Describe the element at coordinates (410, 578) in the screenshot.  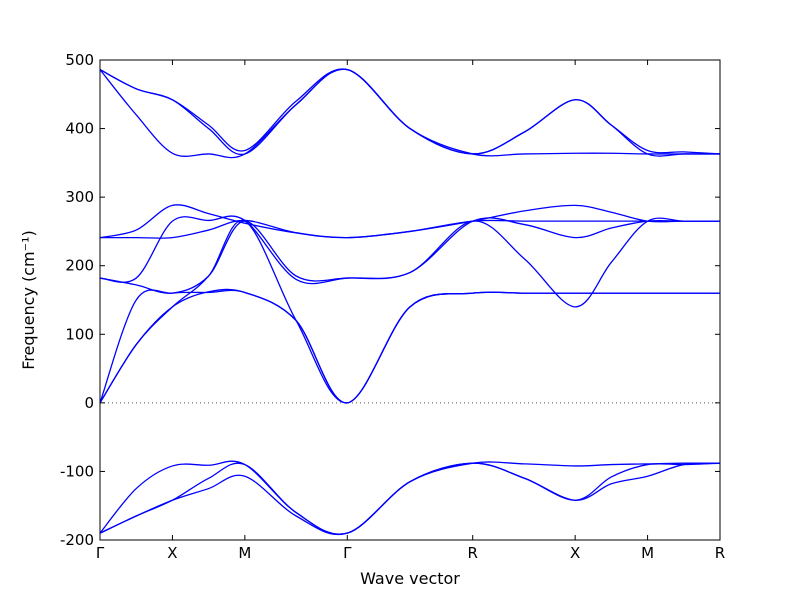
I see `x-axis-label: Wave vector` at that location.